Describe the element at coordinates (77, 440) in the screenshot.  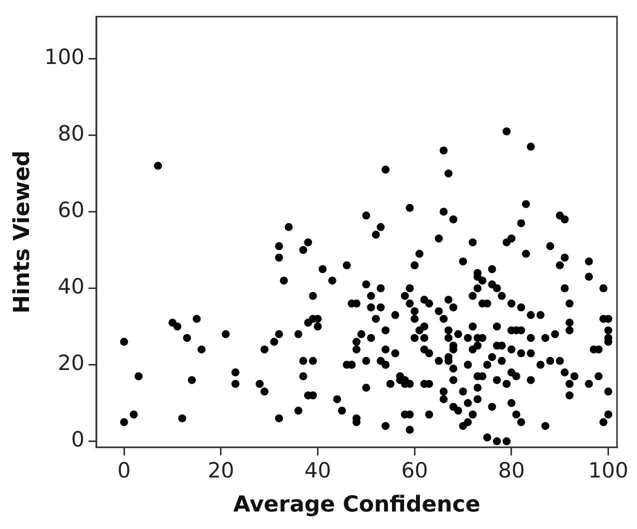
I see `y-tick-label: 0` at that location.